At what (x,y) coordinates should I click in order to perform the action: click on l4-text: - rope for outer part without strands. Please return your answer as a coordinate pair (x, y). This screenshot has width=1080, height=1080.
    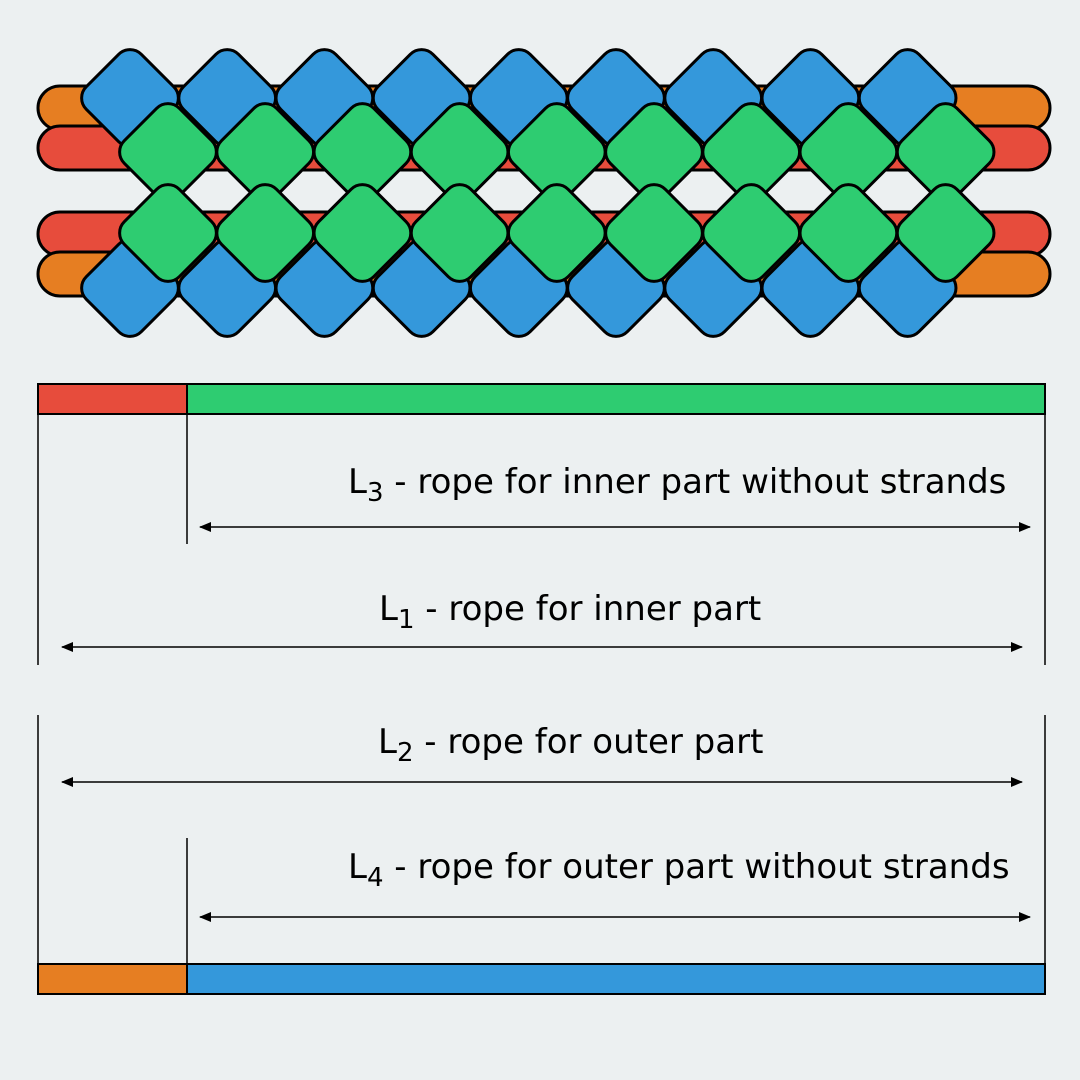
    Looking at the image, I should click on (696, 867).